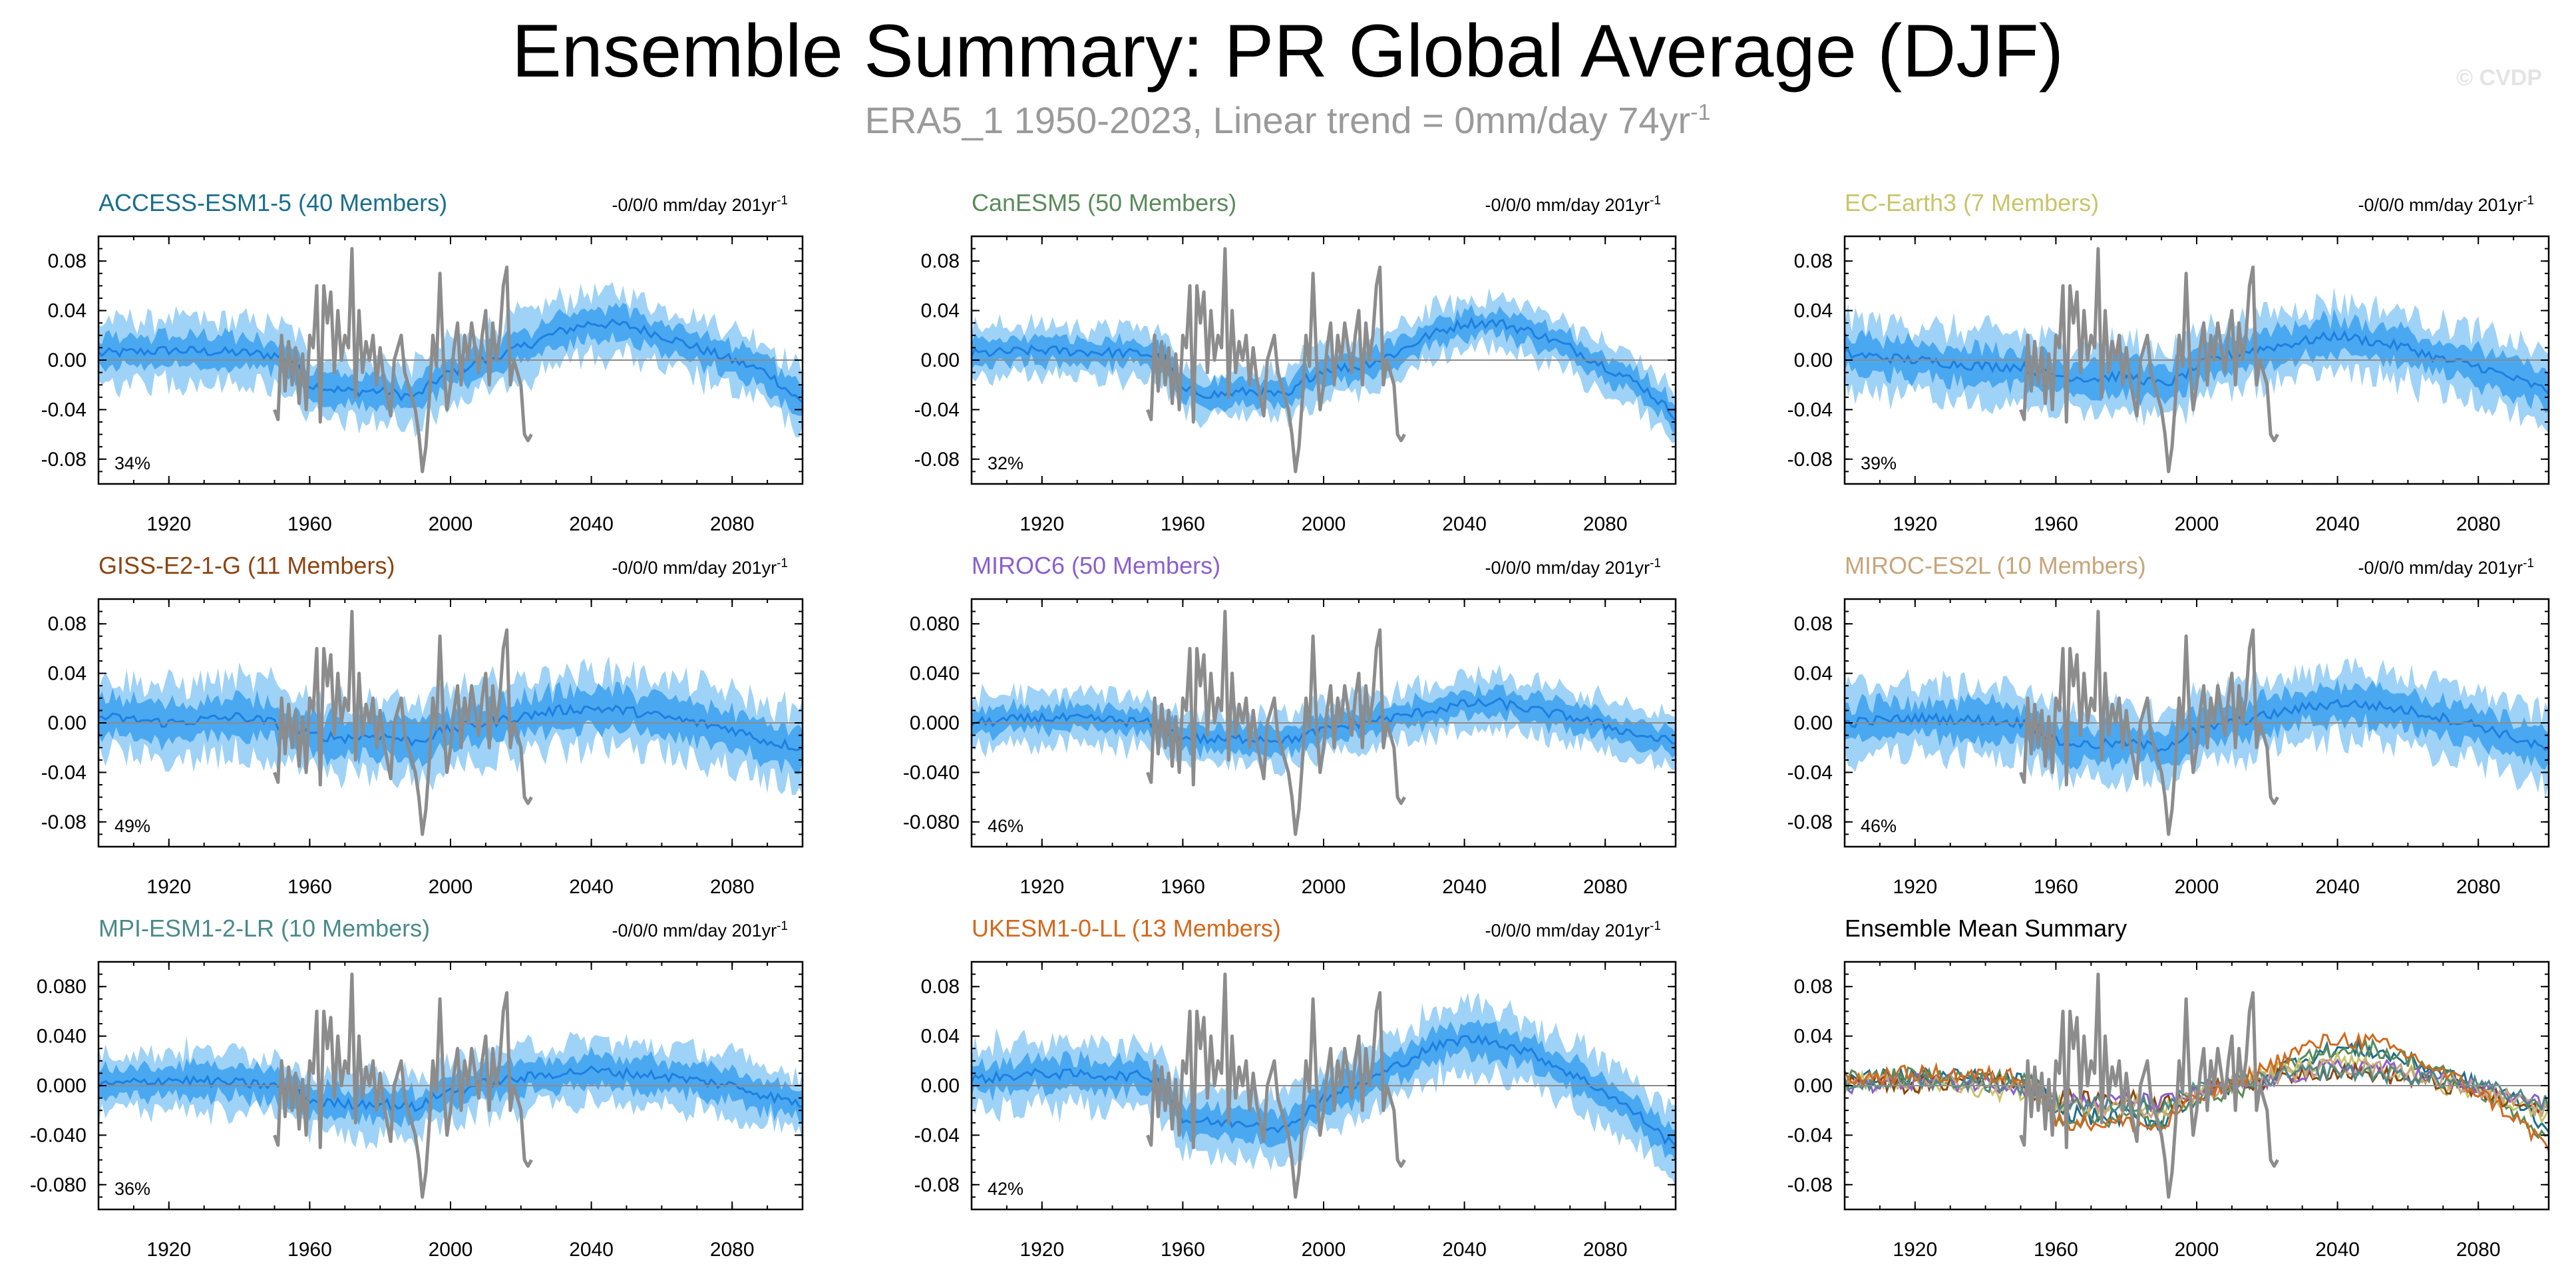 The image size is (2576, 1280). Describe the element at coordinates (1104, 202) in the screenshot. I see `panel-title: CanESM5 (50 Members)` at that location.